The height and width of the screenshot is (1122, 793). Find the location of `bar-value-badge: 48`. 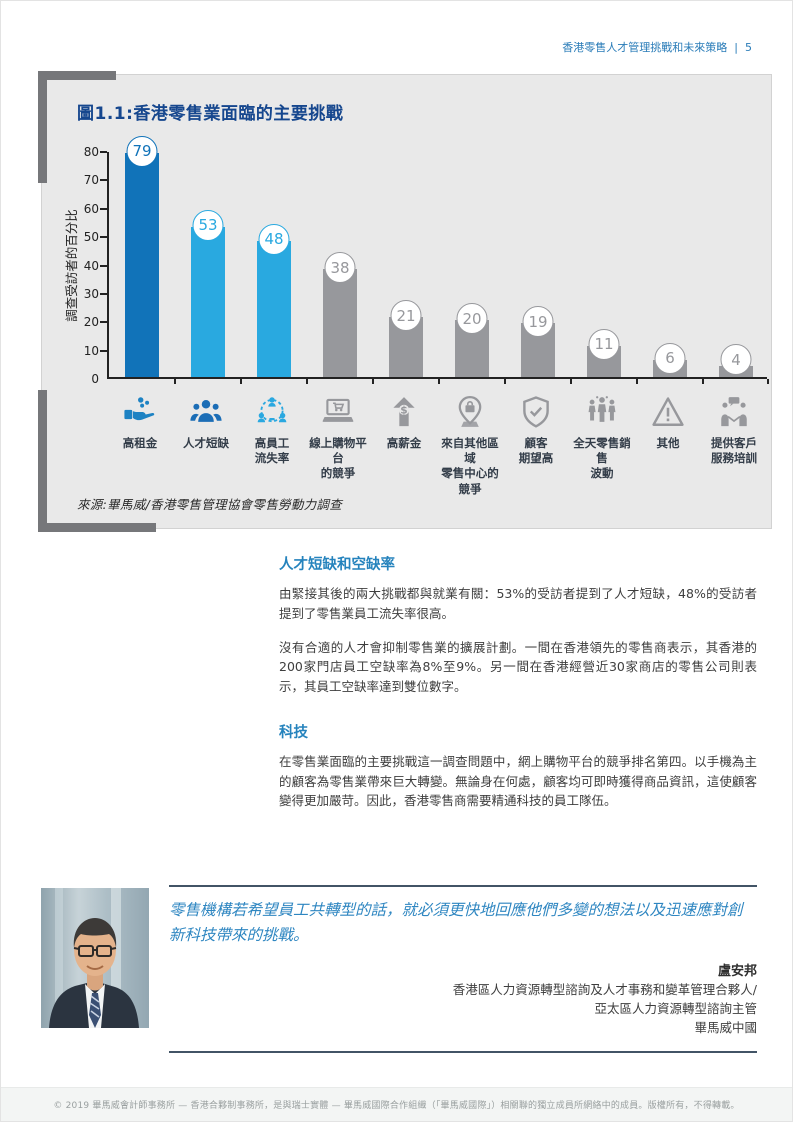

bar-value-badge: 48 is located at coordinates (274, 239).